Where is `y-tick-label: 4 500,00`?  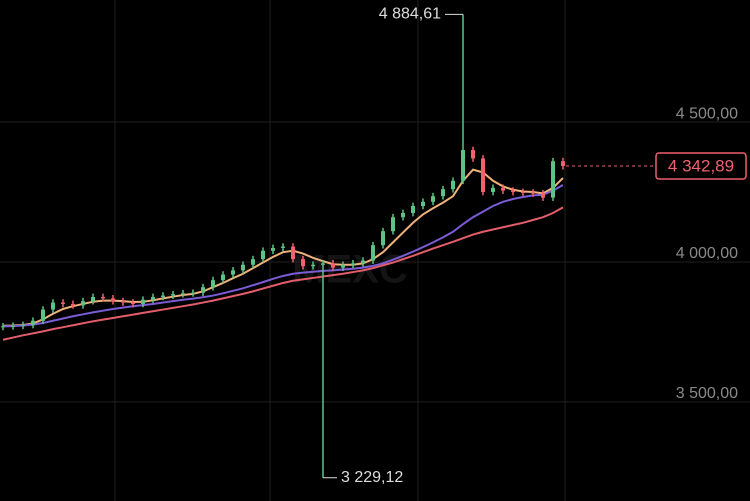 y-tick-label: 4 500,00 is located at coordinates (707, 113).